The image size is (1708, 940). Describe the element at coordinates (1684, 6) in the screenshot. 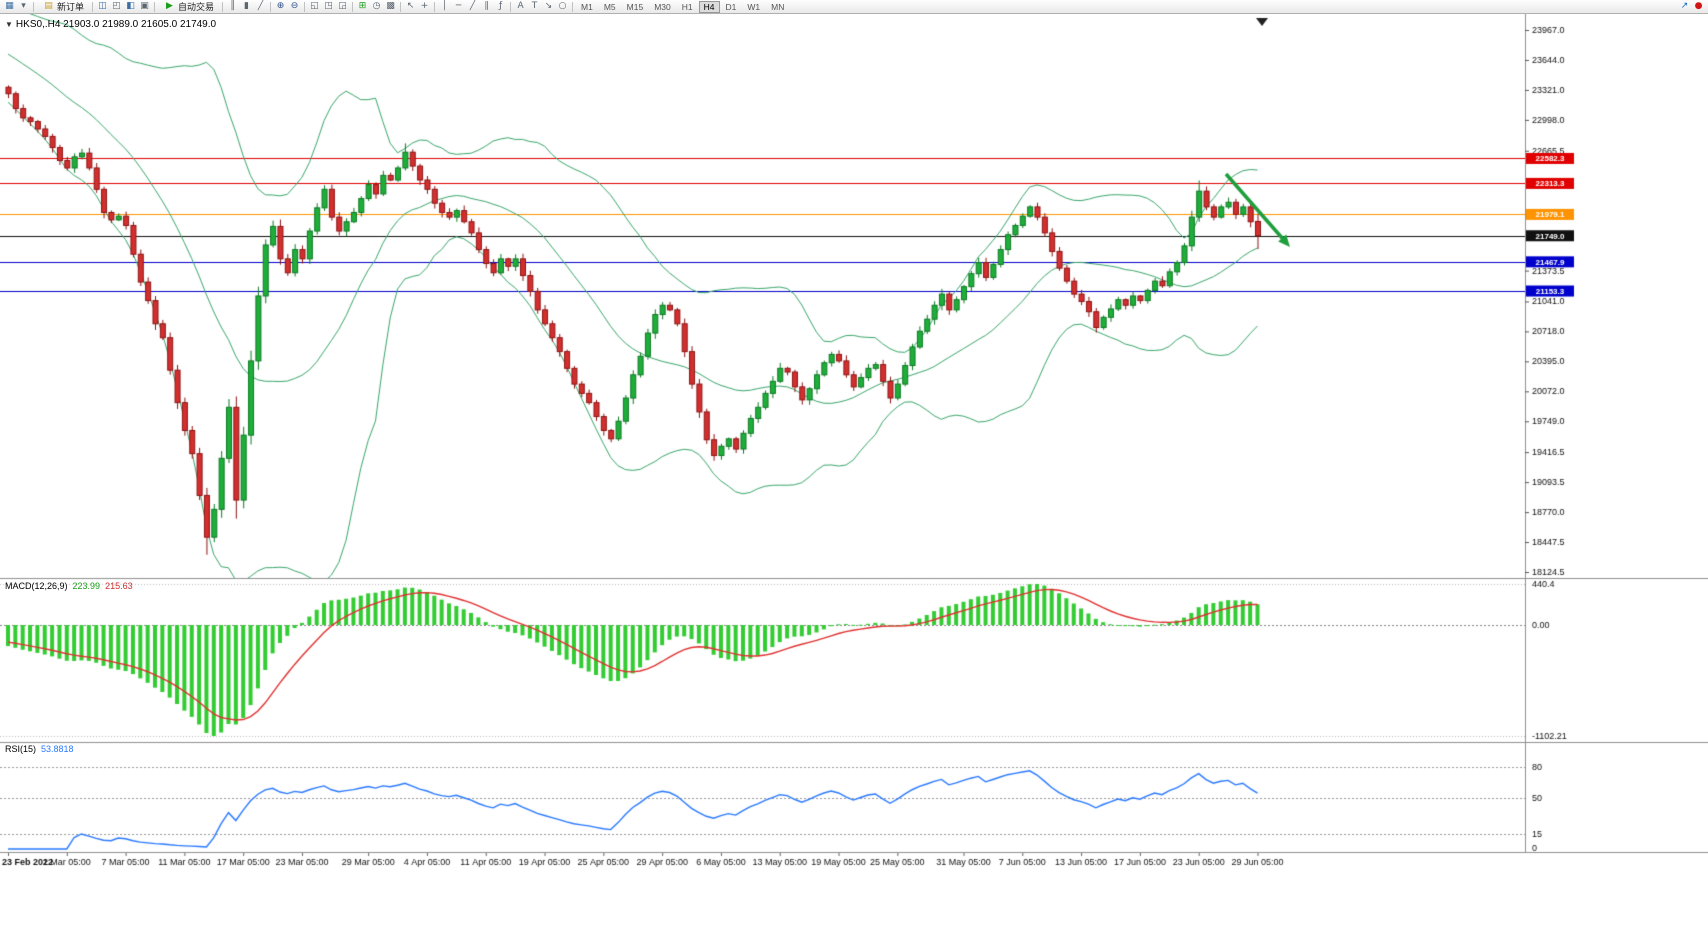

I see `pointer-status-icon: ↗` at that location.